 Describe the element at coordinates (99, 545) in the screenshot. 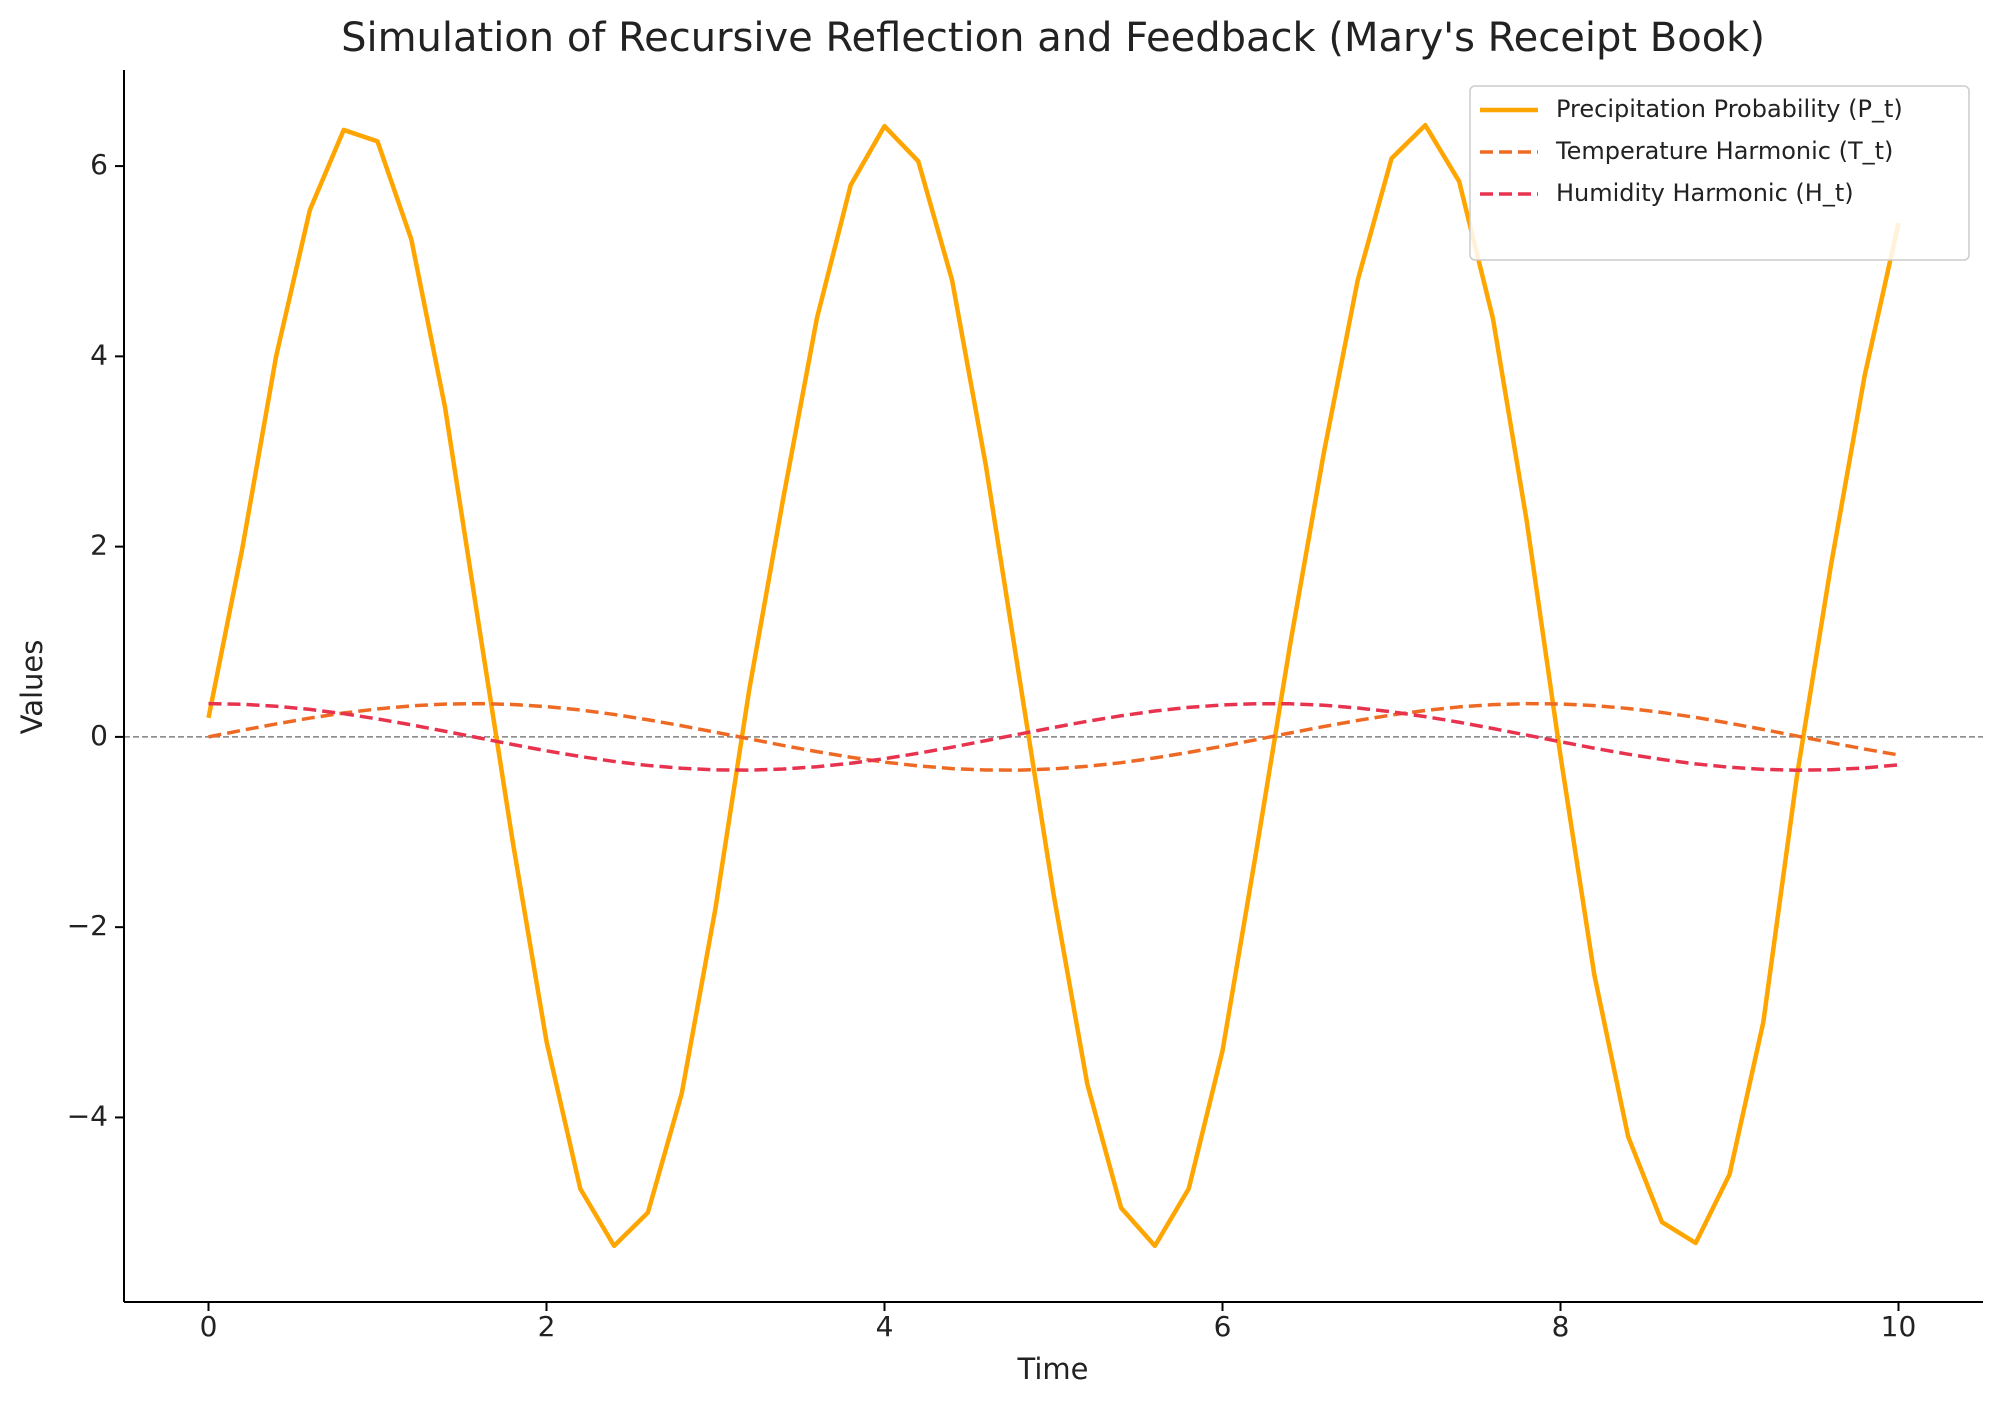

I see `y-tick-label: 2` at that location.